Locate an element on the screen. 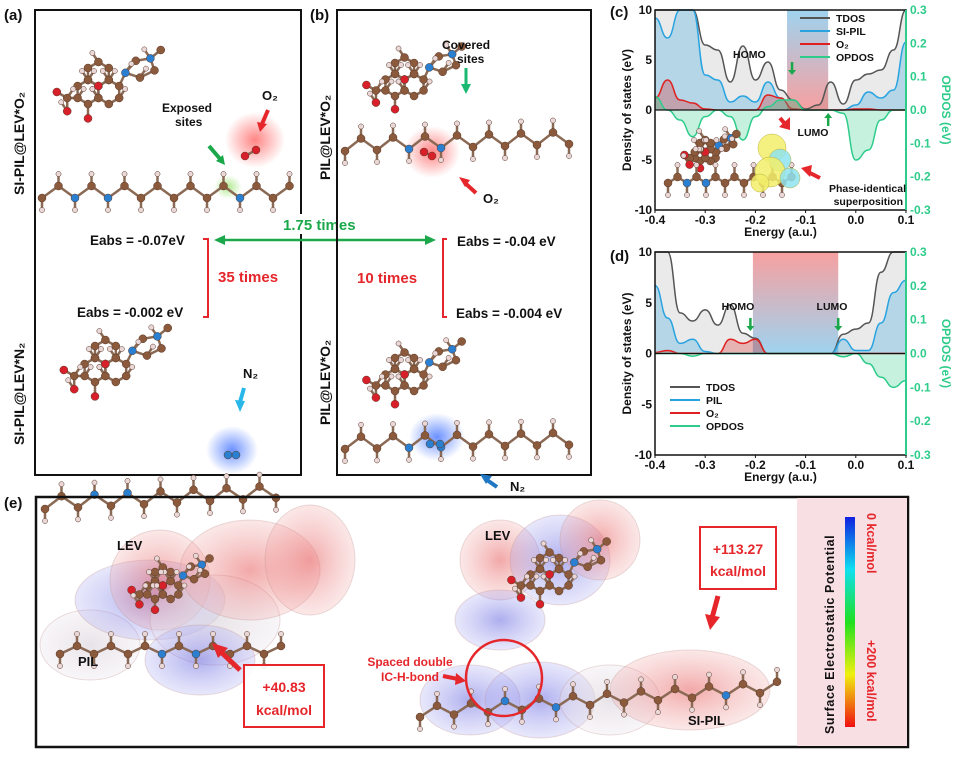 Image resolution: width=962 pixels, height=760 pixels. comparison-label: 1.75 times is located at coordinates (319, 225).